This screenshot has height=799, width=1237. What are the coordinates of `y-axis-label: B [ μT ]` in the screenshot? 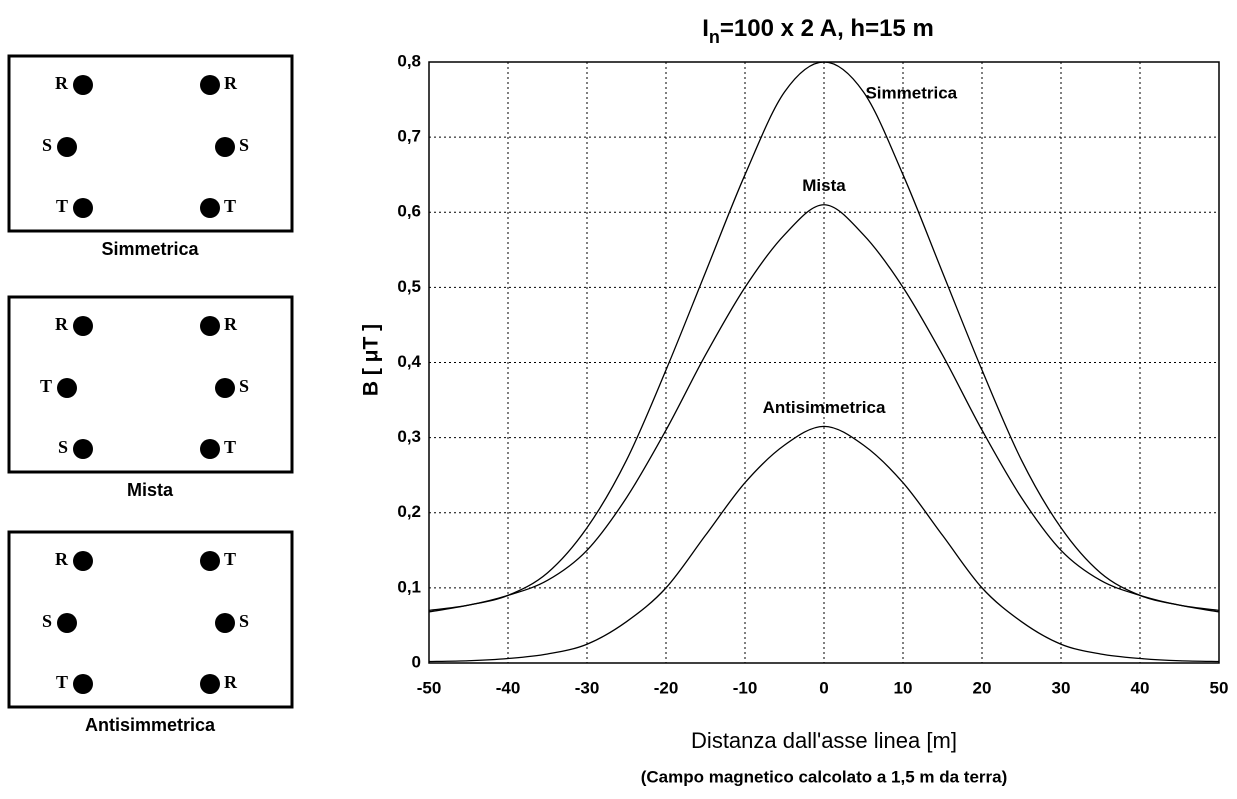 It's located at (371, 360).